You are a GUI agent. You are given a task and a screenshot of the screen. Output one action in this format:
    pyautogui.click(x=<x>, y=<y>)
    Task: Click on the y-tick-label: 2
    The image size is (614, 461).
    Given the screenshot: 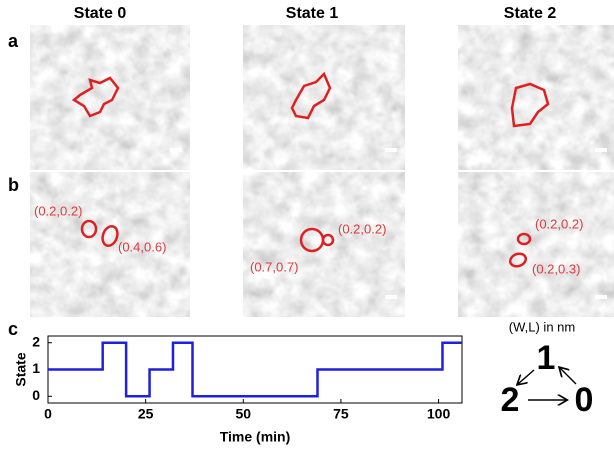 What is the action you would take?
    pyautogui.click(x=36, y=341)
    